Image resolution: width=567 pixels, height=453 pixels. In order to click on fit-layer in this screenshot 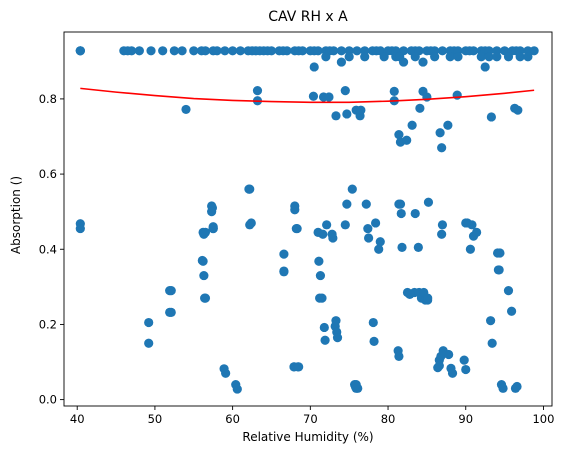, I will do `click(307, 95)`.